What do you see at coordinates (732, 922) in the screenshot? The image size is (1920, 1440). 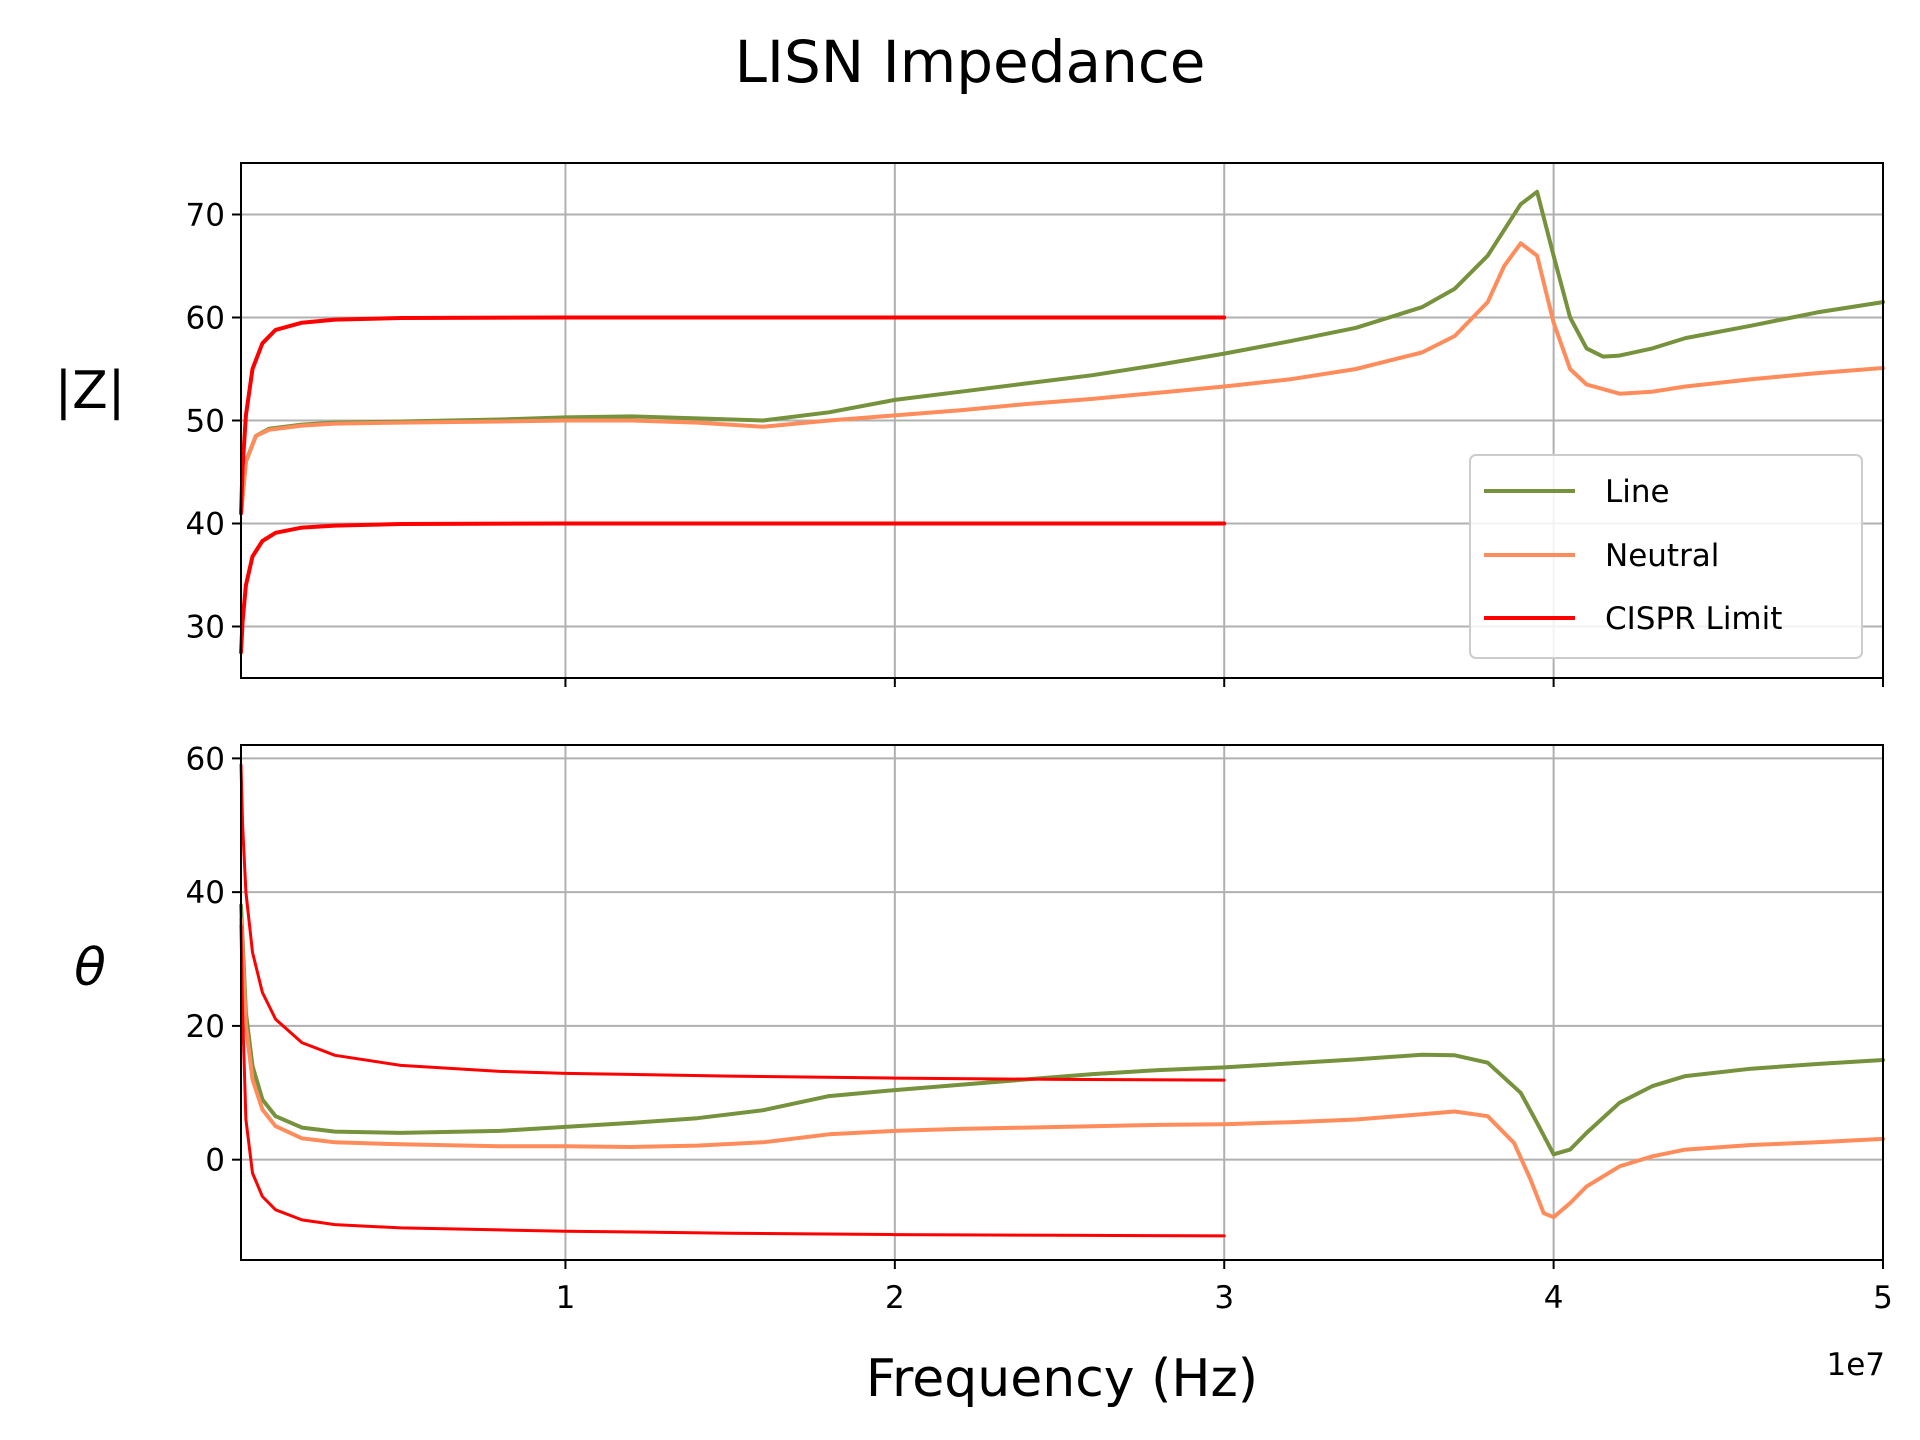 I see `bottom-series-cispr-limit` at bounding box center [732, 922].